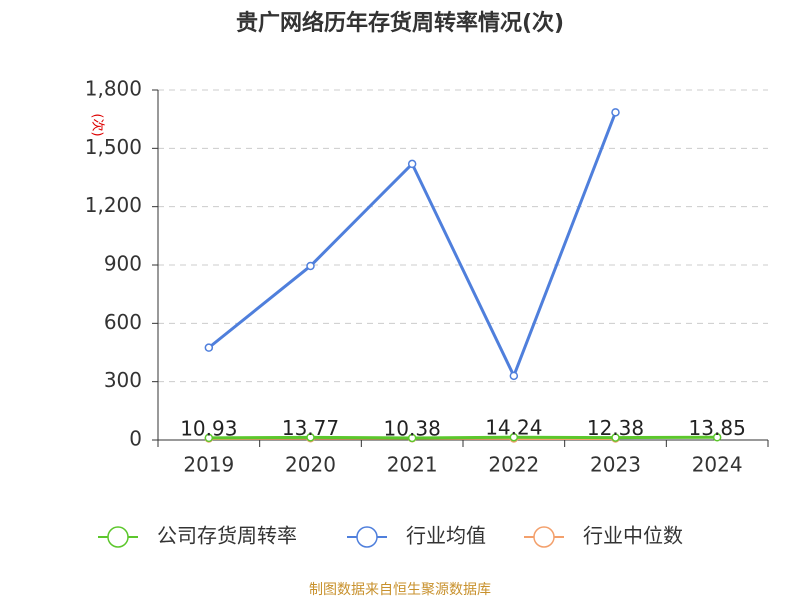  What do you see at coordinates (412, 465) in the screenshot?
I see `x-tick-label: 2021` at bounding box center [412, 465].